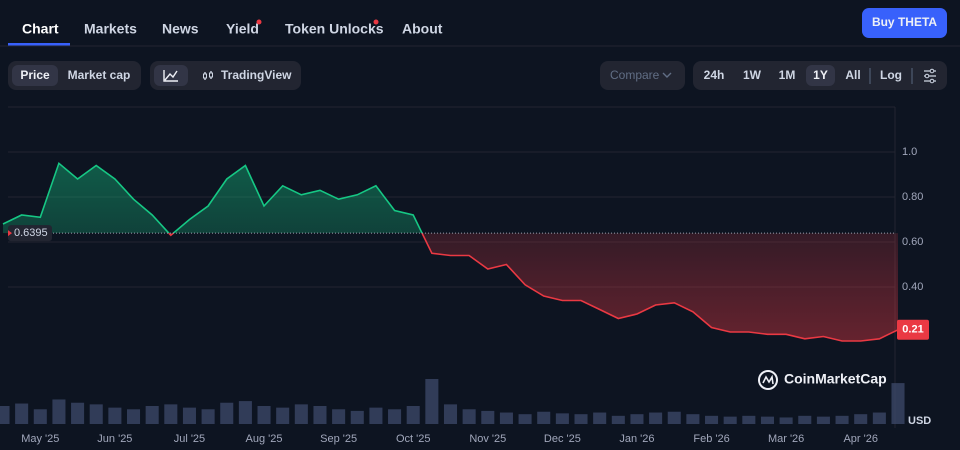 The width and height of the screenshot is (960, 450). Describe the element at coordinates (40, 29) in the screenshot. I see `tab: Chart` at that location.